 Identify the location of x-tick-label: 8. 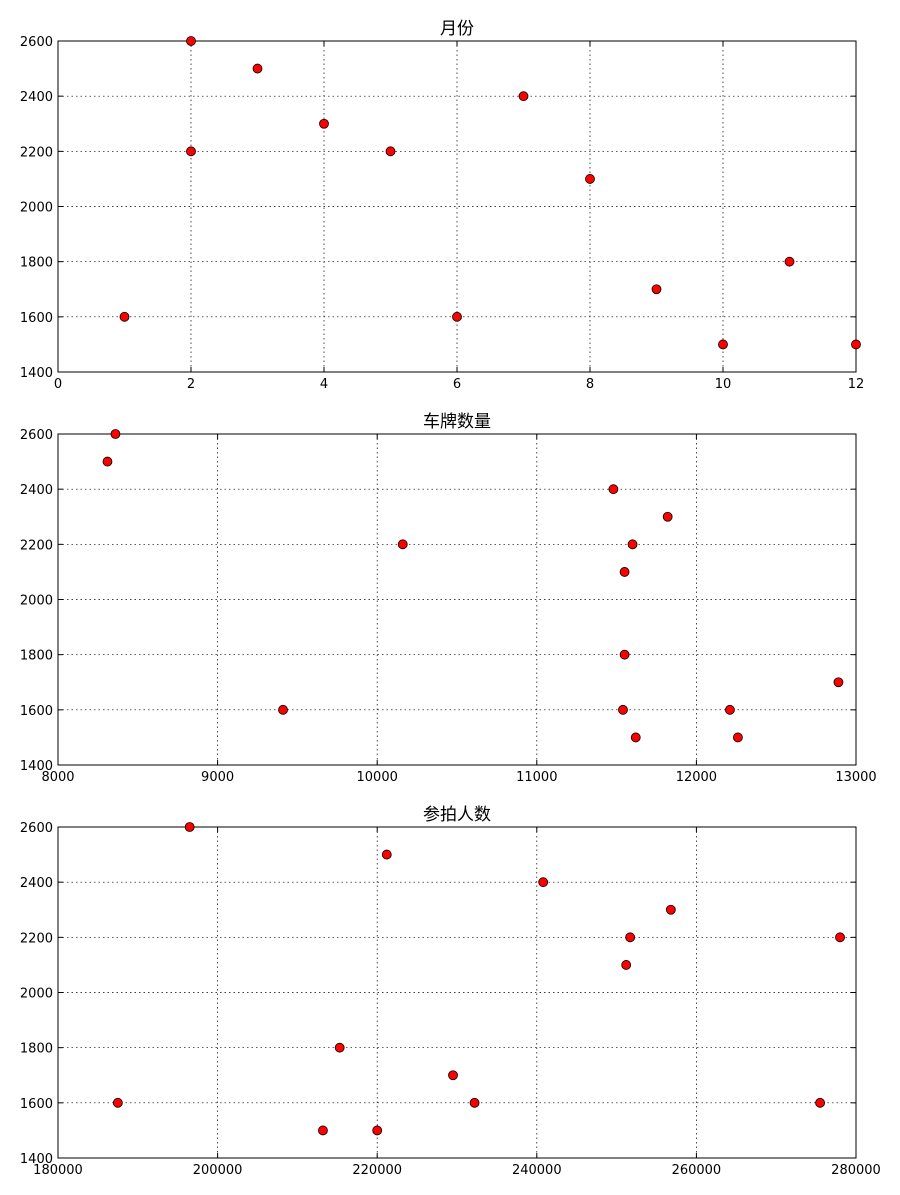
(590, 384).